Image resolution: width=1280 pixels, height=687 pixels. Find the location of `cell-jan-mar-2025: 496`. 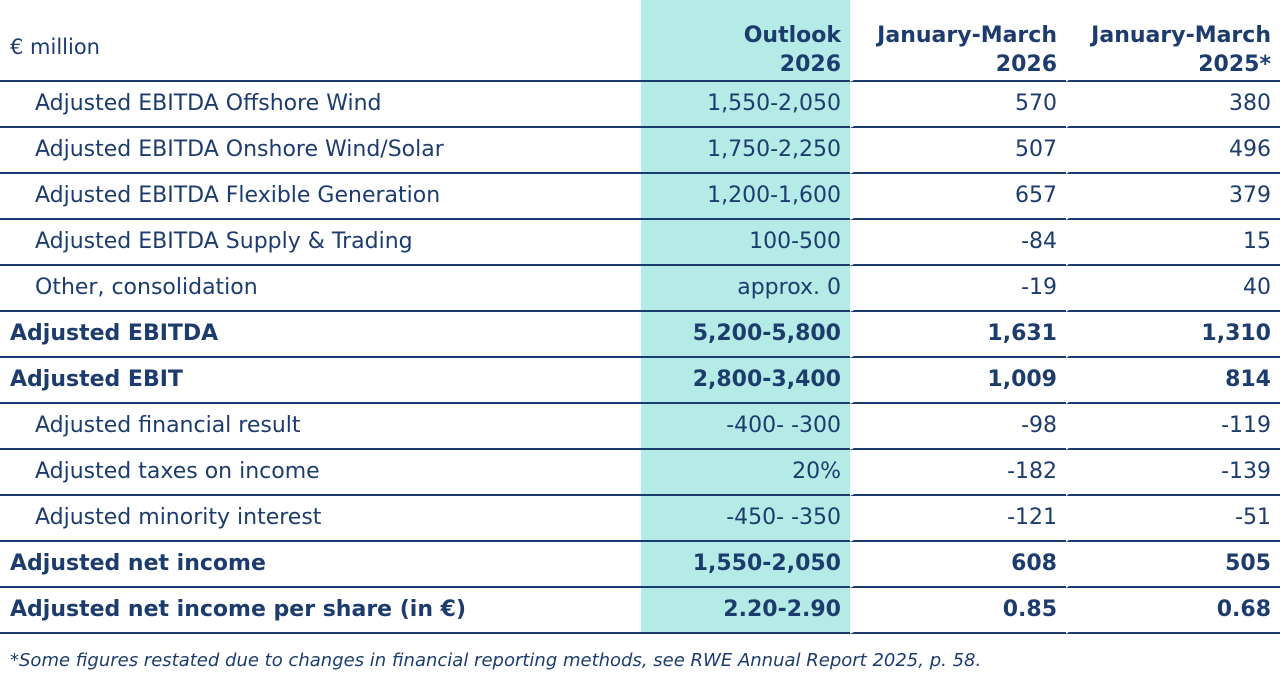

cell-jan-mar-2025: 496 is located at coordinates (1173, 151).